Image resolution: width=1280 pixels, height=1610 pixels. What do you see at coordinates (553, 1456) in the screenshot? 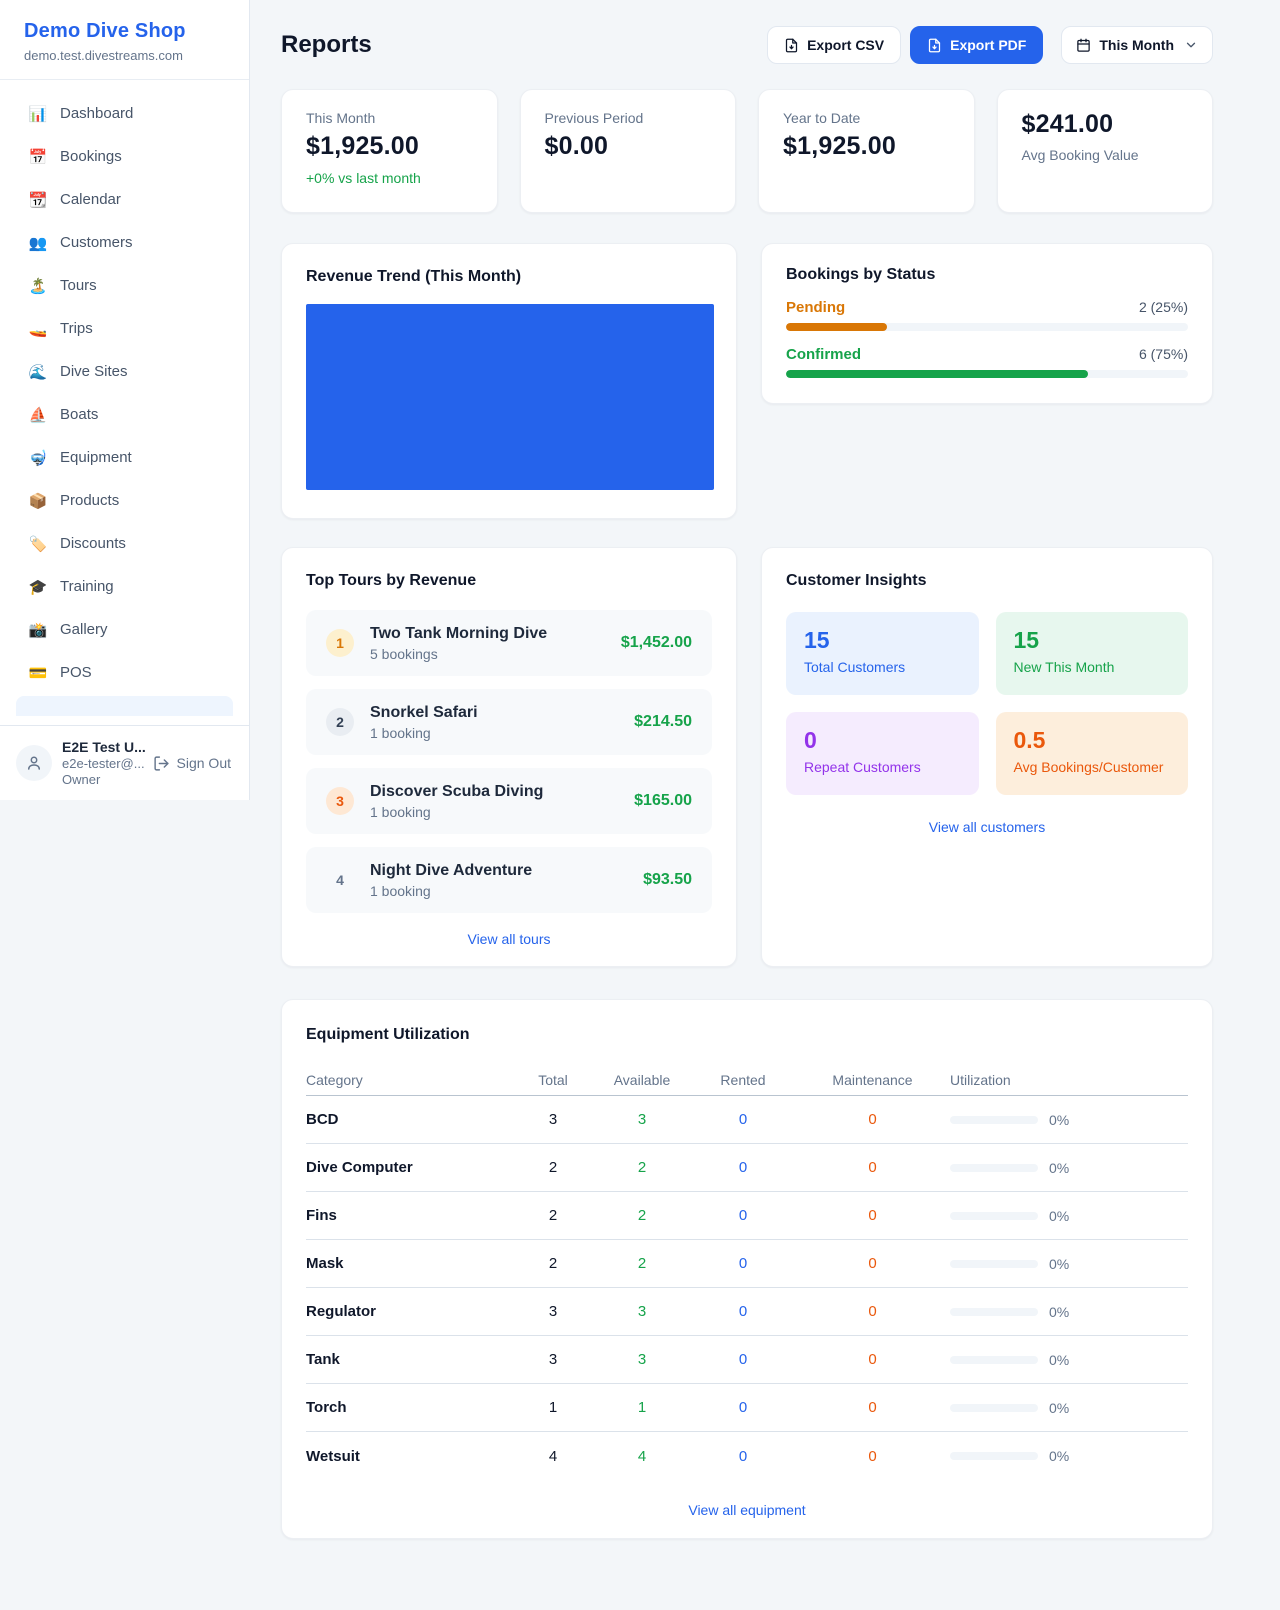
I see `cell-total: 4` at bounding box center [553, 1456].